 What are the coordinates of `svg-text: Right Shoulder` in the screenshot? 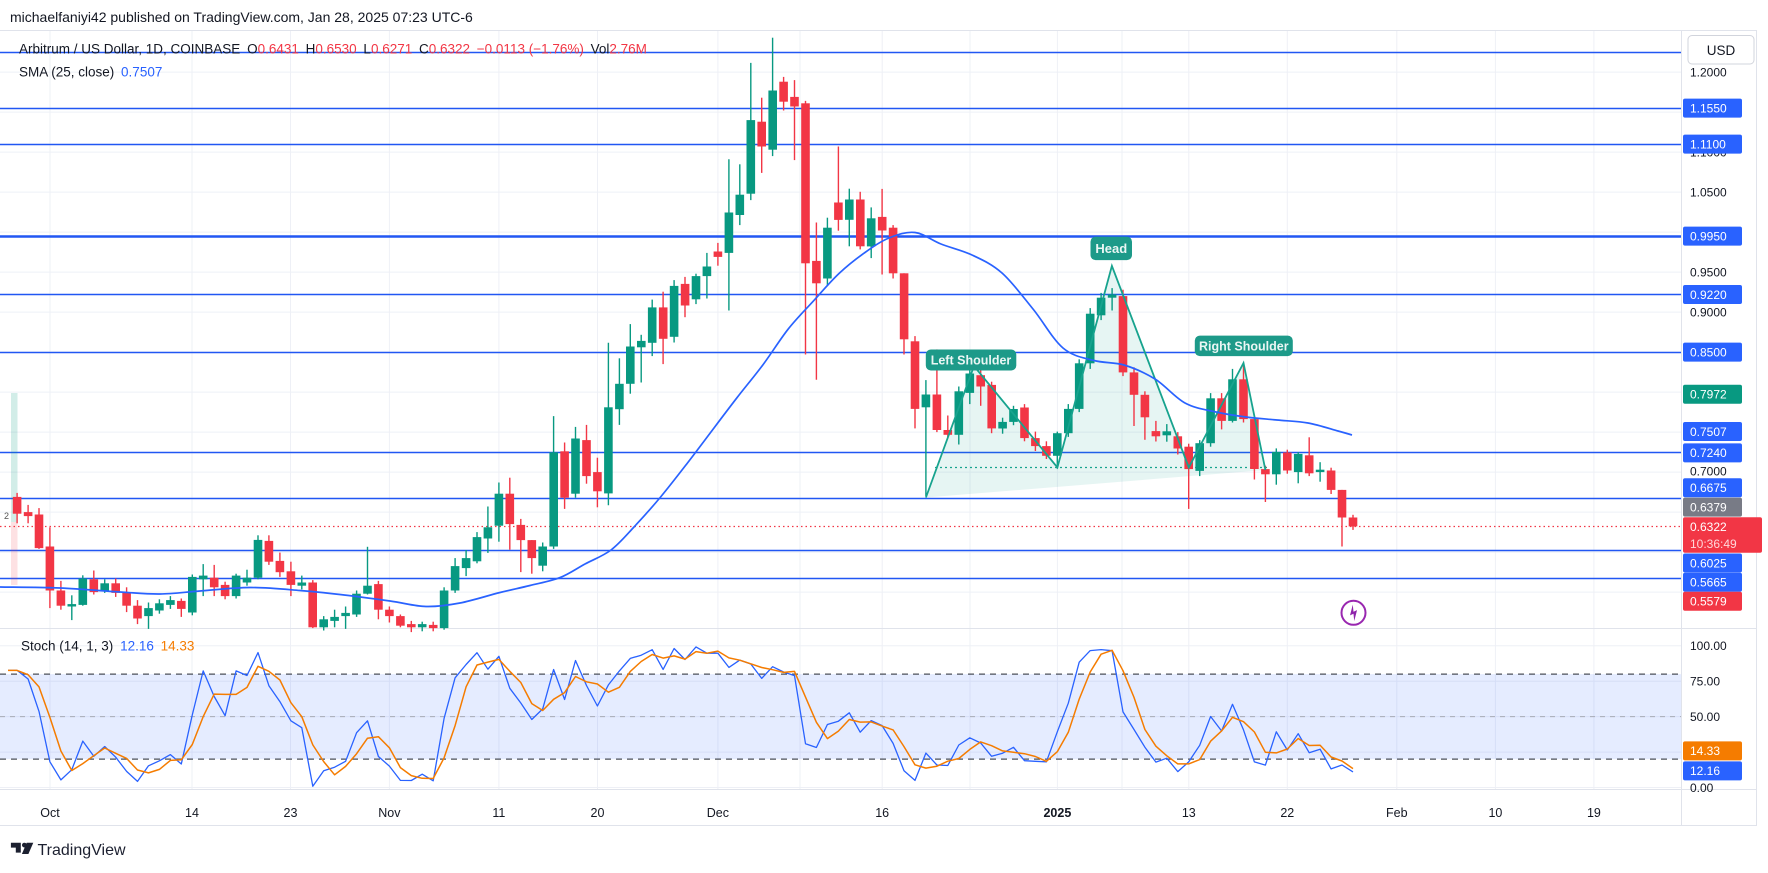 It's located at (1244, 346).